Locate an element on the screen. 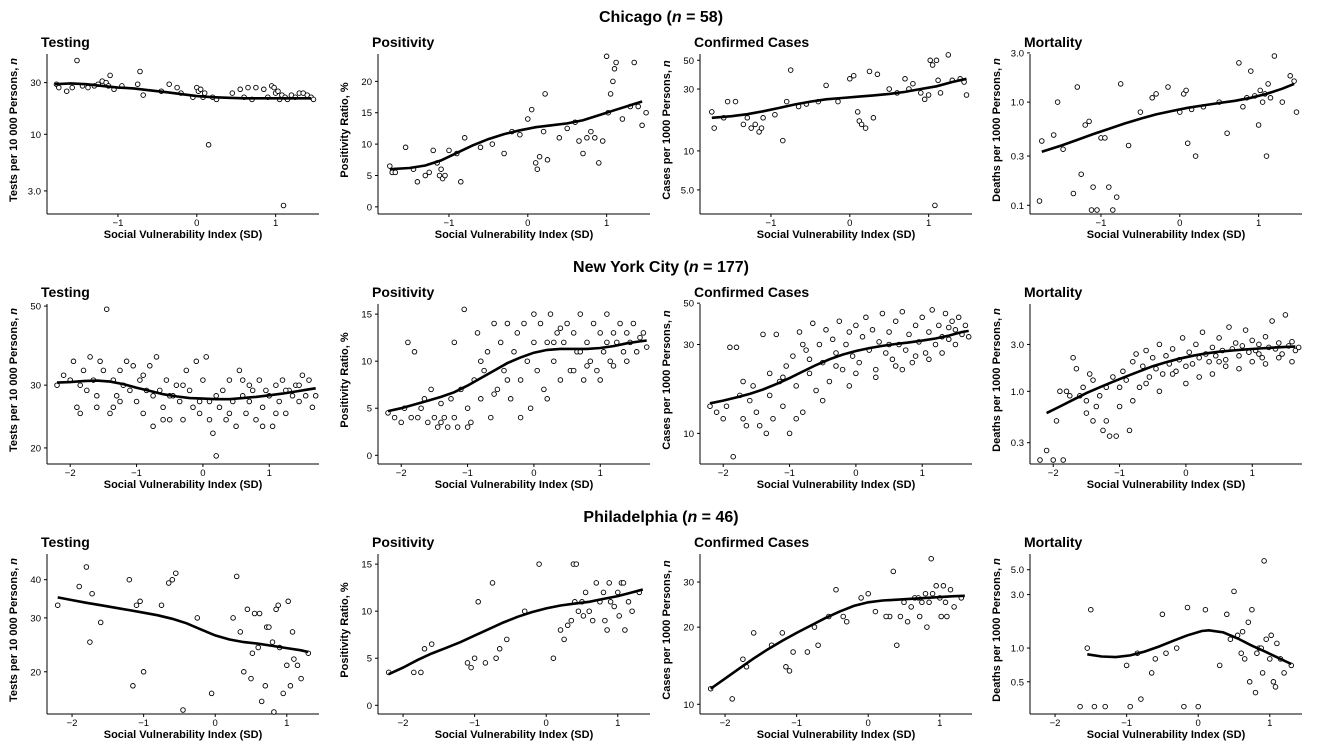 The height and width of the screenshot is (744, 1323). x-tick-label: −2 is located at coordinates (72, 723).